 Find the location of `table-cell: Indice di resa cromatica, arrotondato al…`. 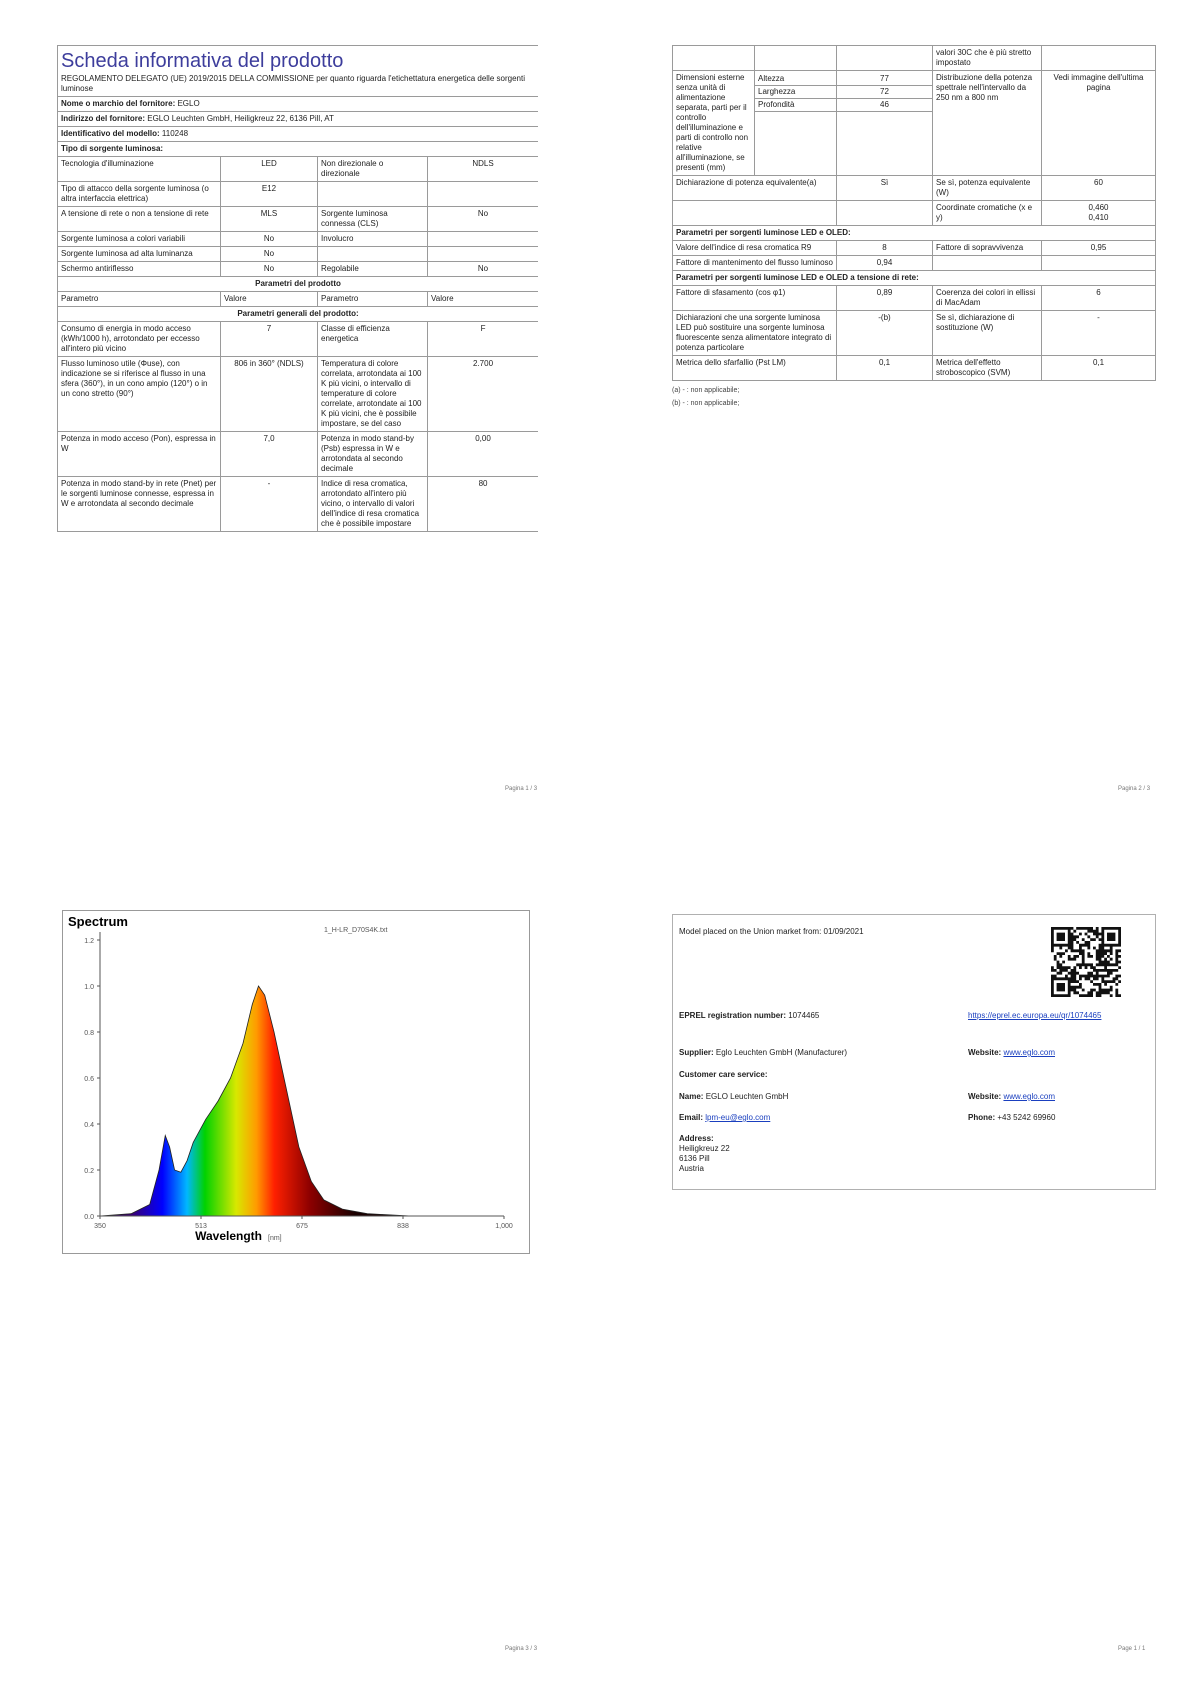

table-cell: Indice di resa cromatica, arrotondato al… is located at coordinates (372, 504).